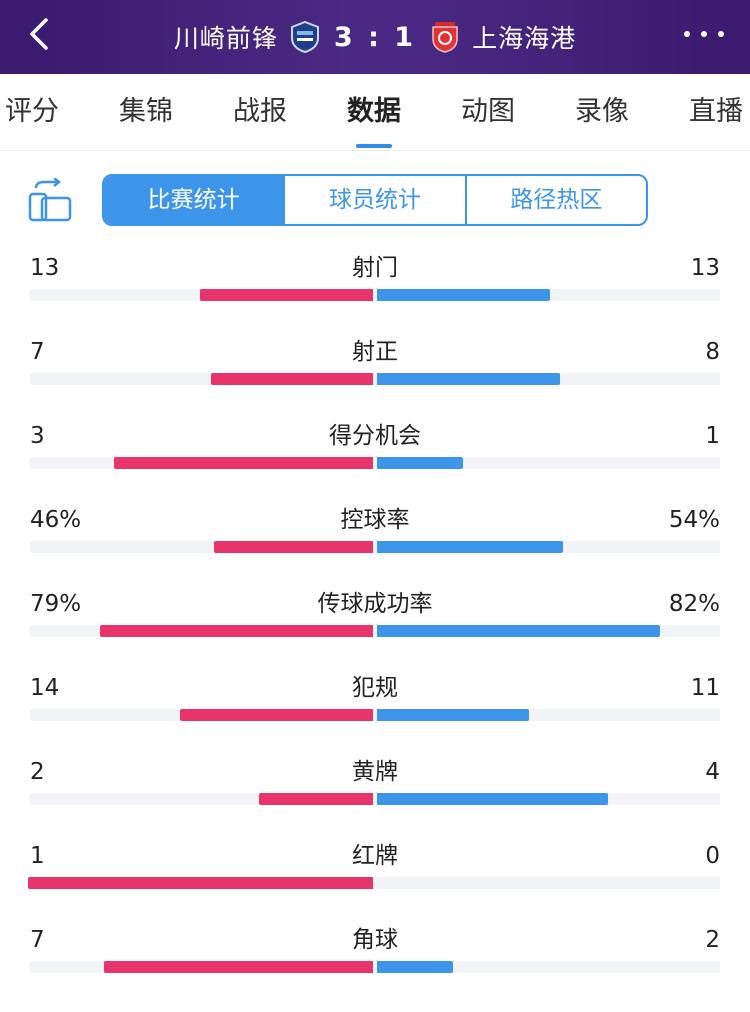  I want to click on segment-player-stats: 球员统计, so click(373, 200).